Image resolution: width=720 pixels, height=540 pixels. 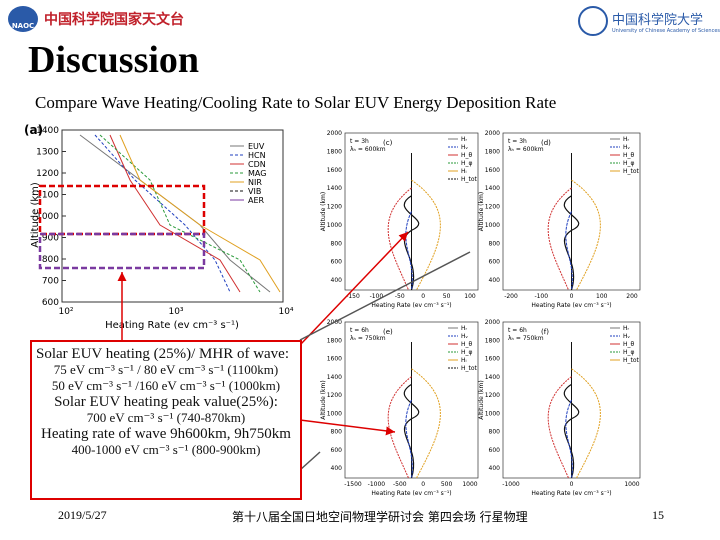 I want to click on box-line: 700 eV cm⁻³ s⁻¹ (740-870km), so click(x=166, y=417).